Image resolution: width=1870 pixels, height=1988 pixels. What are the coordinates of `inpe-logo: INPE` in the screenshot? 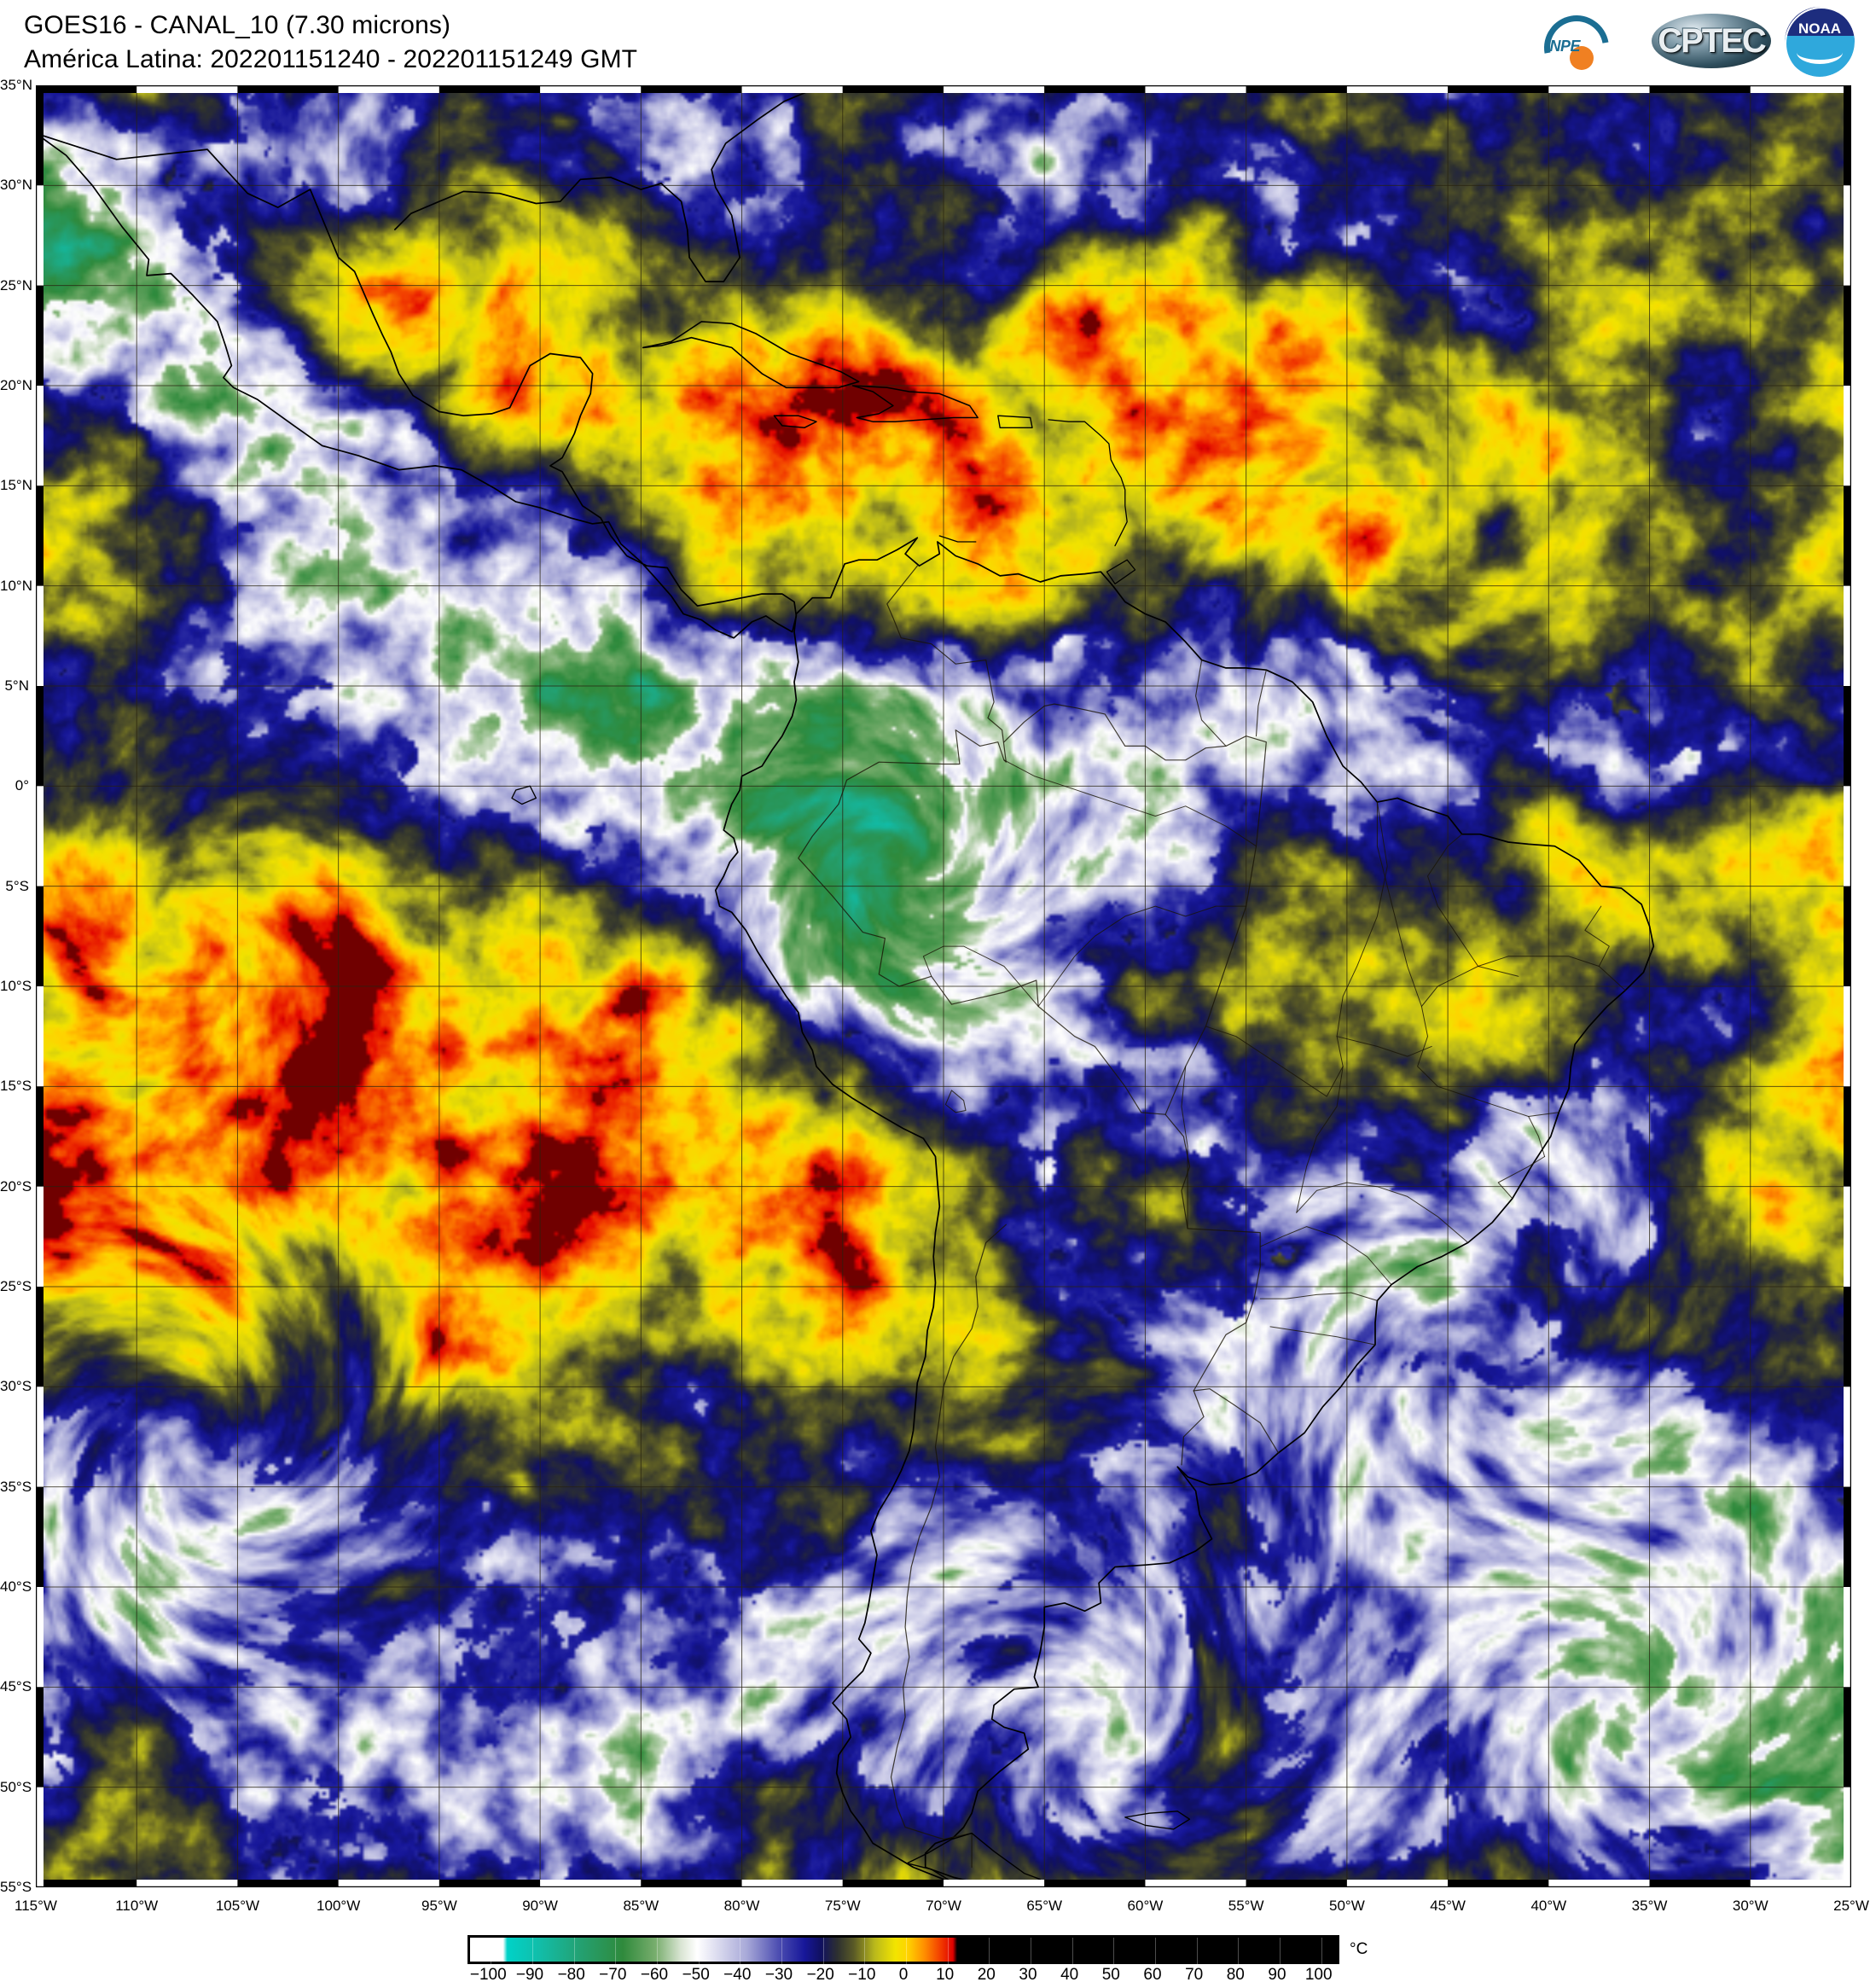 It's located at (1584, 48).